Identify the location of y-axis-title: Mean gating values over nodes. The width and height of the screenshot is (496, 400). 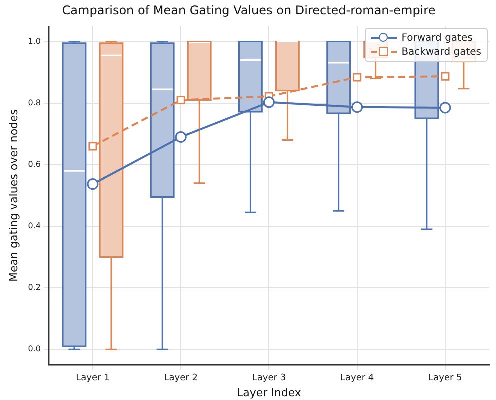
(13, 195).